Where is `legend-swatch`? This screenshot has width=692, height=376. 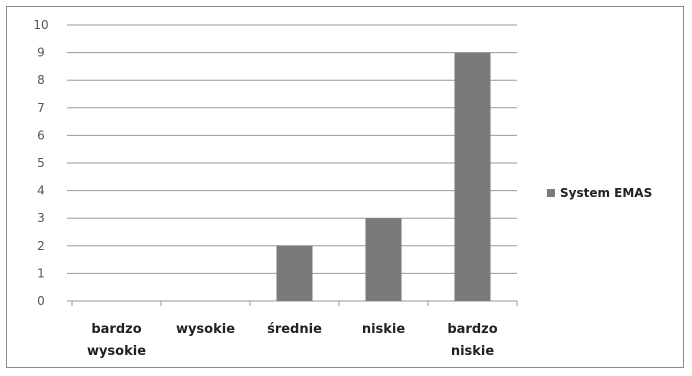 legend-swatch is located at coordinates (551, 193).